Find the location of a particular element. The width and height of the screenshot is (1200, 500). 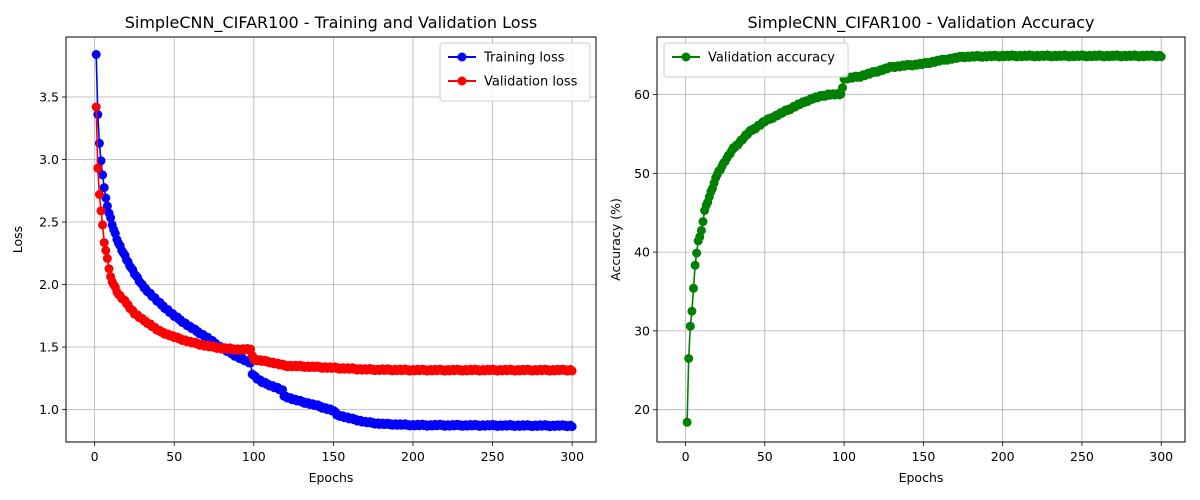

y-tick-label: 2.5 is located at coordinates (49, 222).